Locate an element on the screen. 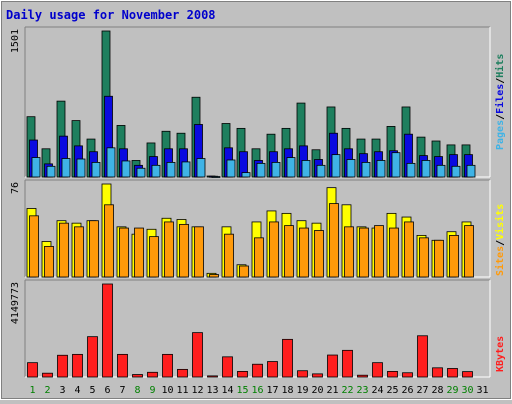  x-tick-label-24: 24 is located at coordinates (377, 390).